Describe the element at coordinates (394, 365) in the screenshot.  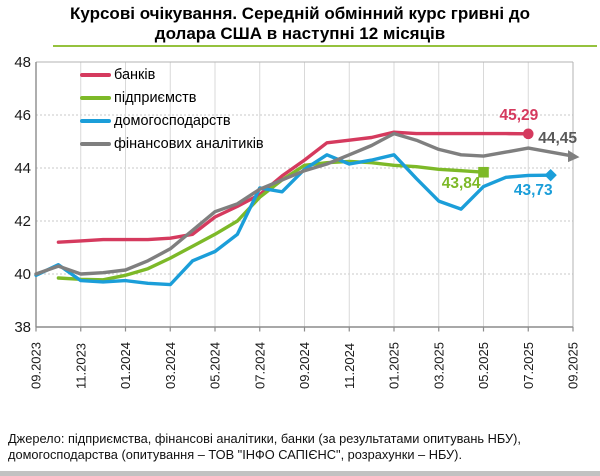
I see `x-tick-label: 01.2025` at that location.